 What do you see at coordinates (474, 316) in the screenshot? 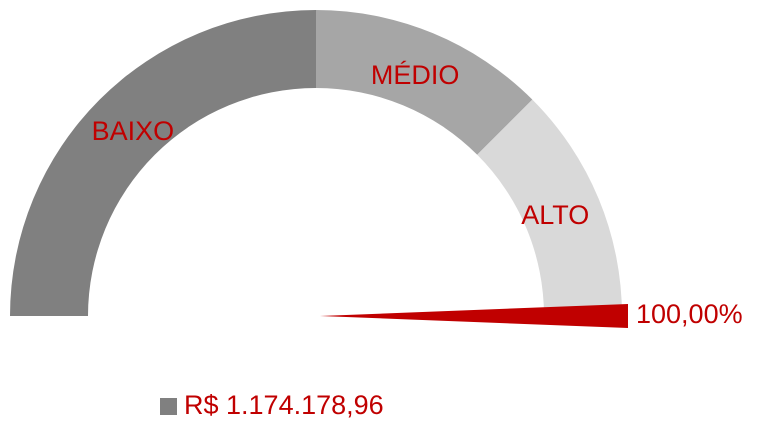
I see `needle` at bounding box center [474, 316].